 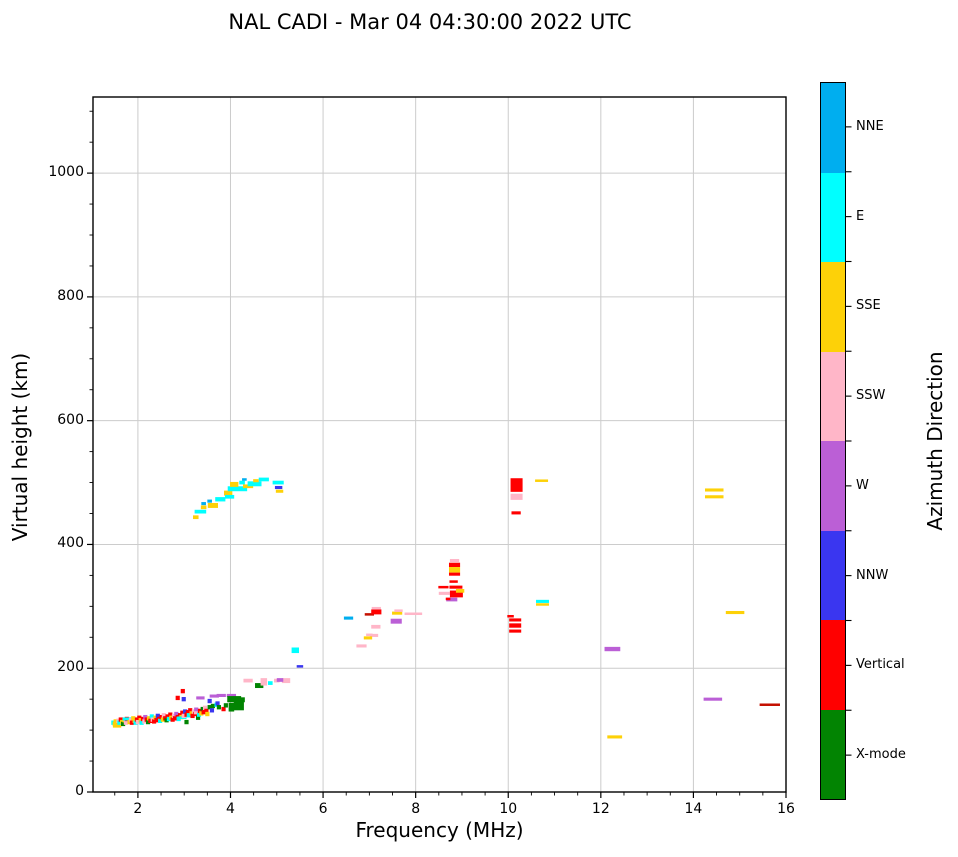 What do you see at coordinates (833, 665) in the screenshot?
I see `colorbar-segment-vertical` at bounding box center [833, 665].